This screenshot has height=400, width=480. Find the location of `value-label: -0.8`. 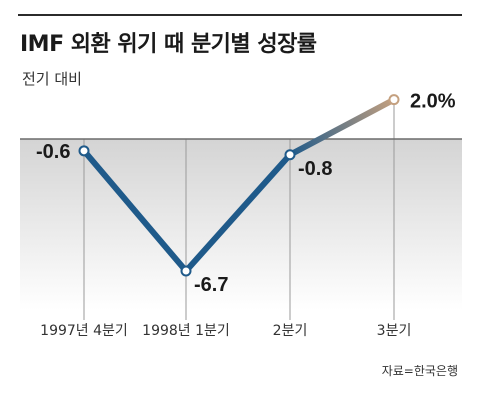

value-label: -0.8 is located at coordinates (315, 169).